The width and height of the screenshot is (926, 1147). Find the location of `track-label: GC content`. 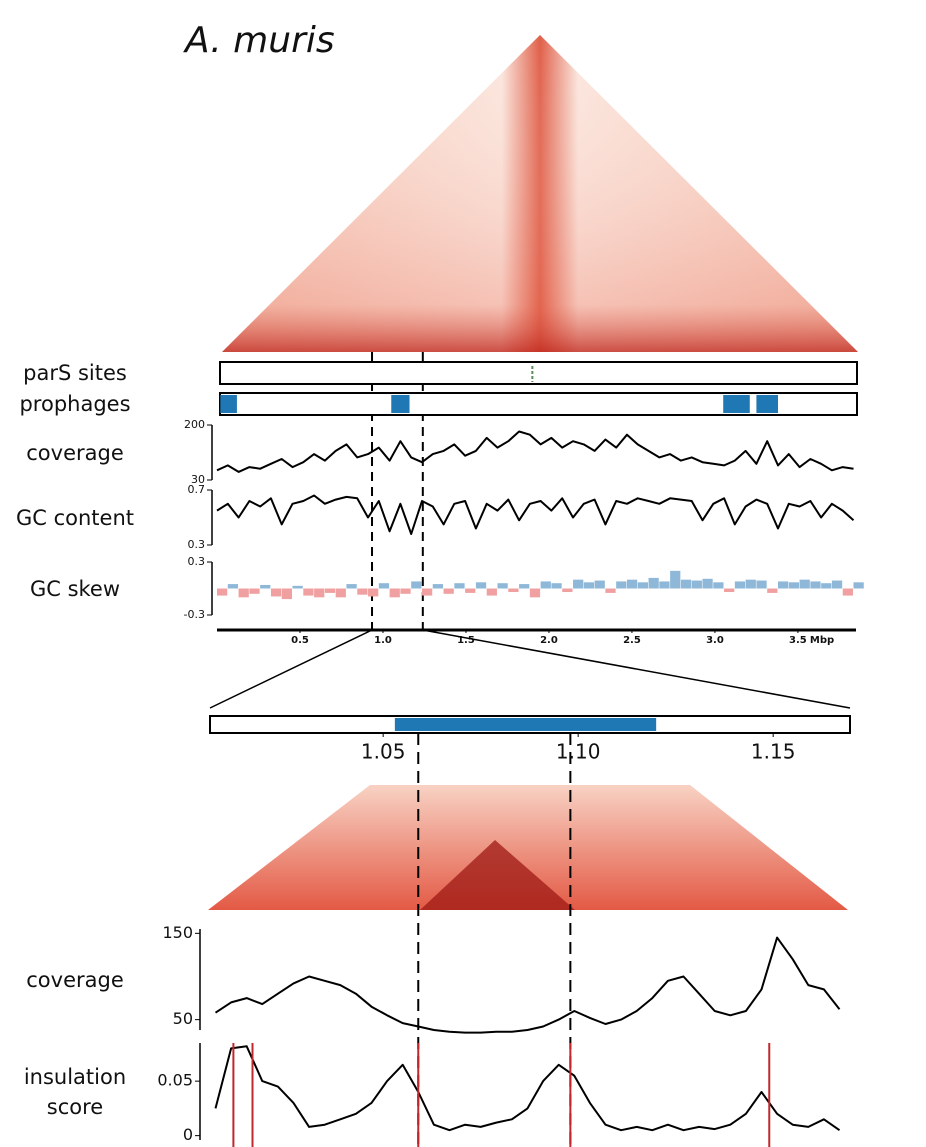

track-label: GC content is located at coordinates (74, 517).